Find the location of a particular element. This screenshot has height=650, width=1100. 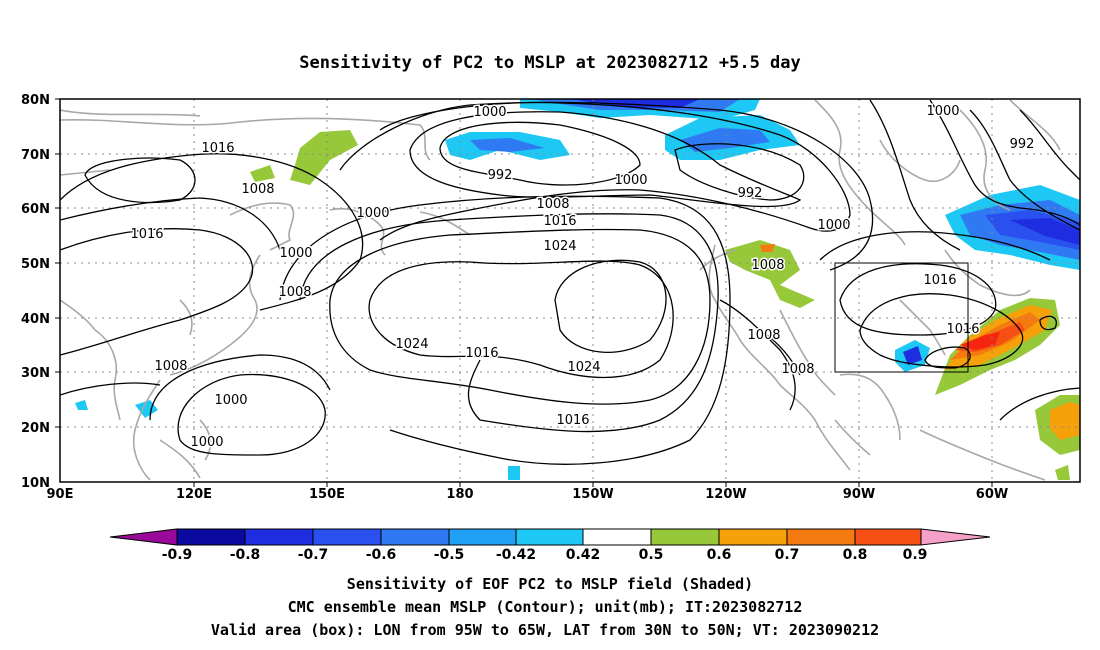

colorbar-left-triangle is located at coordinates (143, 537).